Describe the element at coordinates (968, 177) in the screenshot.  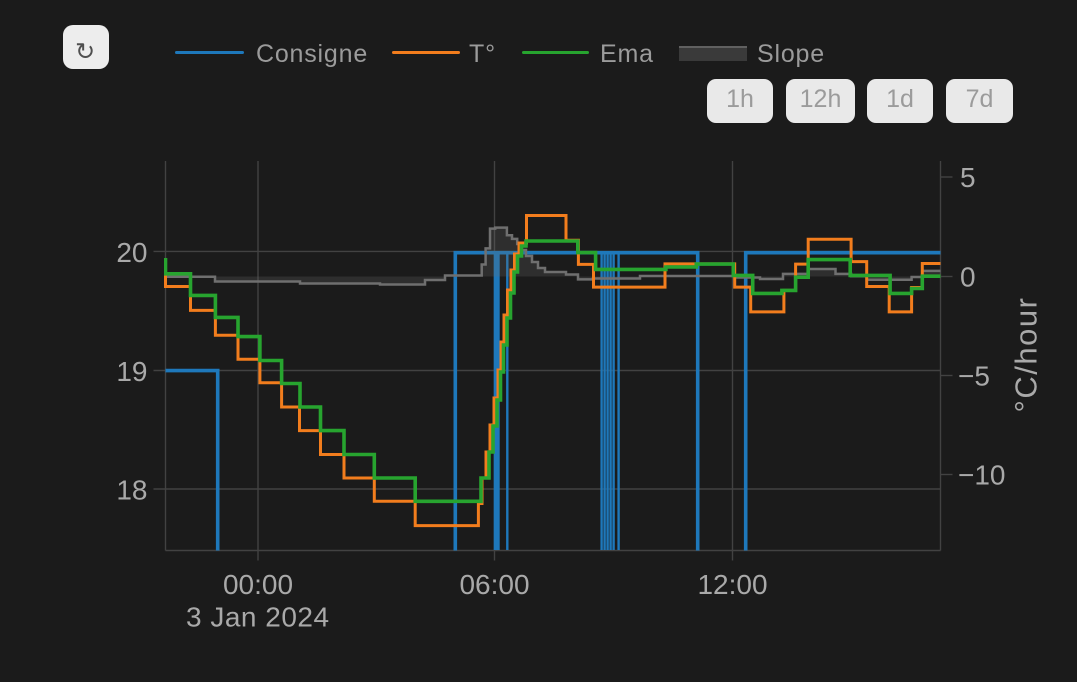
I see `svg-text: 5` at that location.